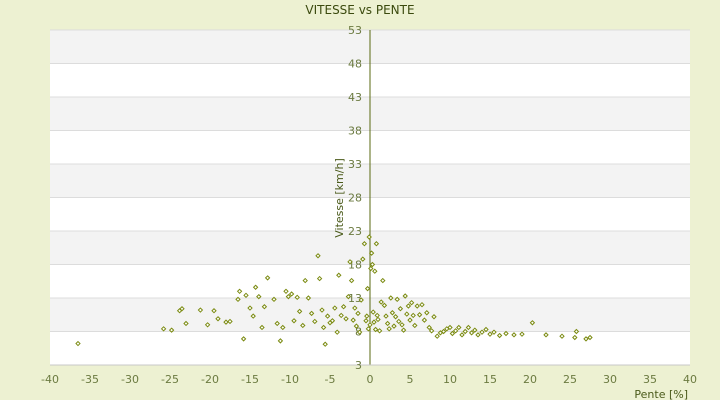 Image resolution: width=720 pixels, height=400 pixels. Describe the element at coordinates (661, 394) in the screenshot. I see `x-axis-label: Pente [%]` at that location.